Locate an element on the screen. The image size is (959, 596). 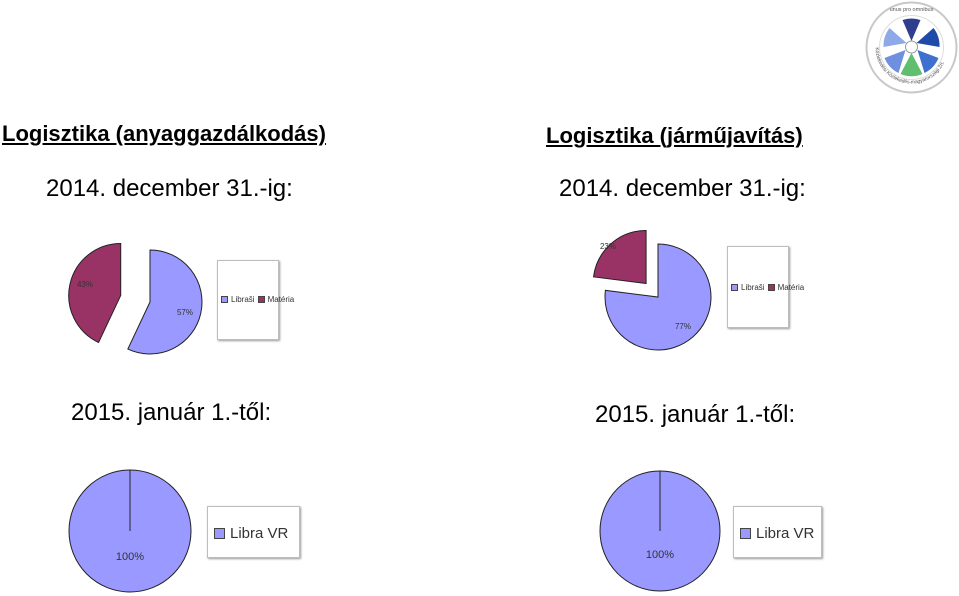
pie-chart-jarmujavitas-2014: 77% 23% is located at coordinates (652, 290).